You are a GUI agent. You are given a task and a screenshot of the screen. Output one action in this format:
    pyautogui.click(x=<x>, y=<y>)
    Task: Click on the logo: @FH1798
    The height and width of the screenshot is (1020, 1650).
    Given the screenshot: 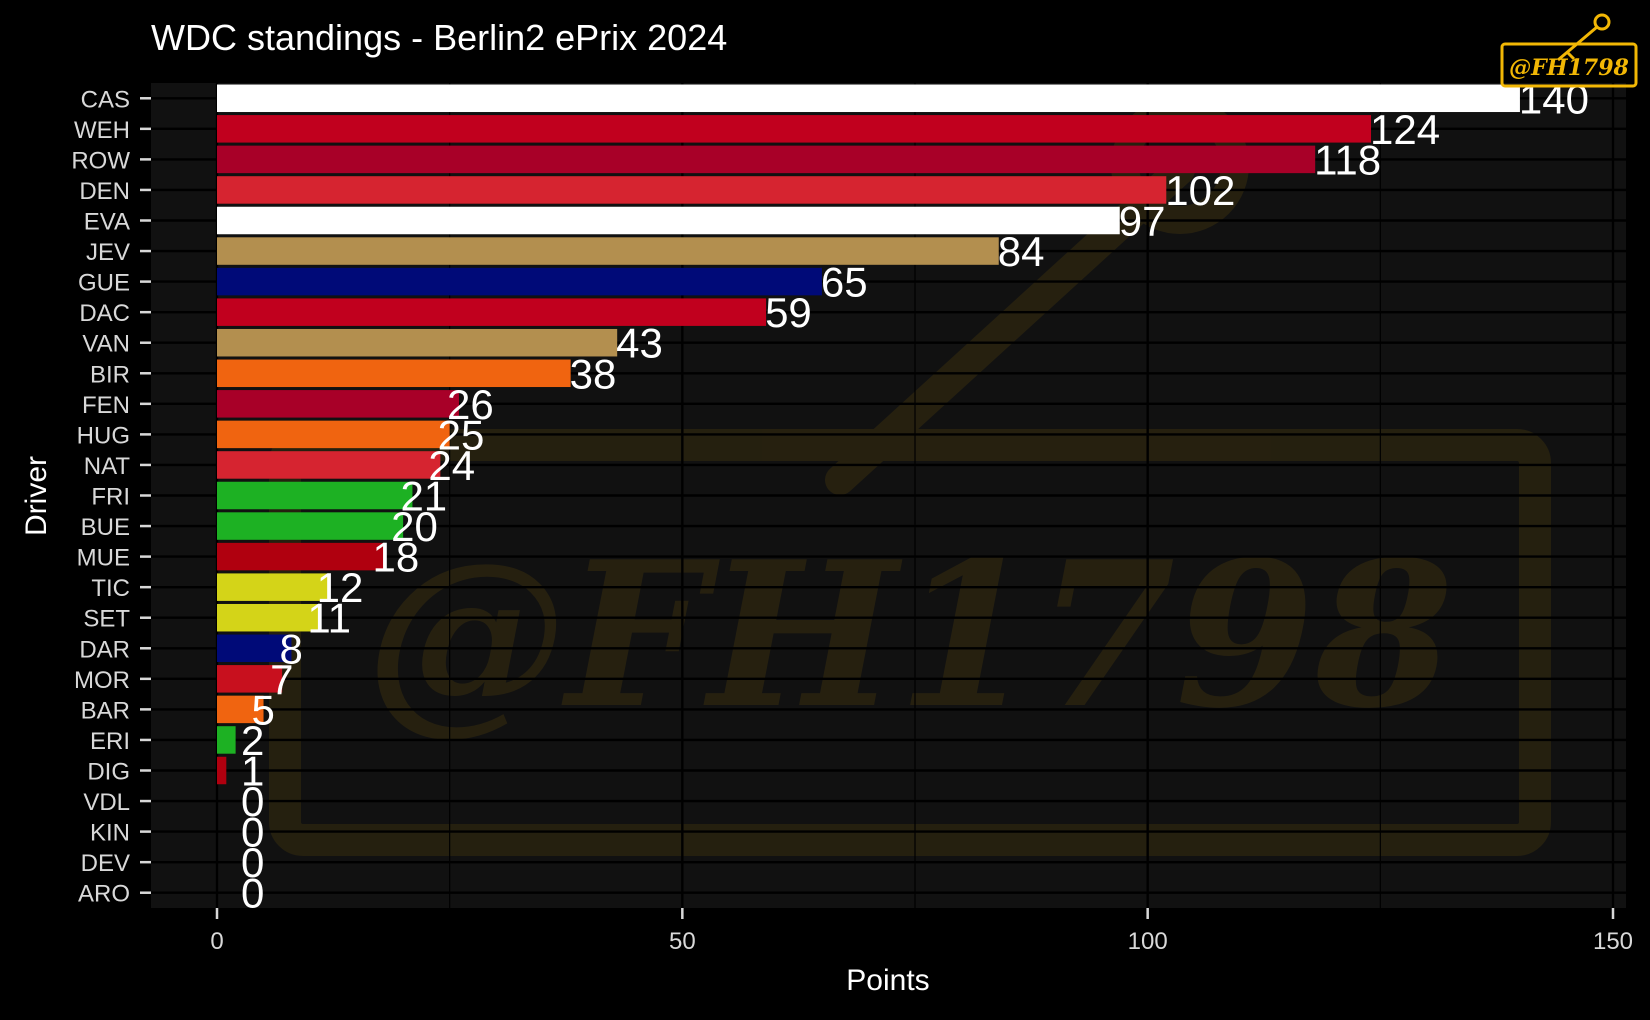 What is the action you would take?
    pyautogui.click(x=1569, y=50)
    